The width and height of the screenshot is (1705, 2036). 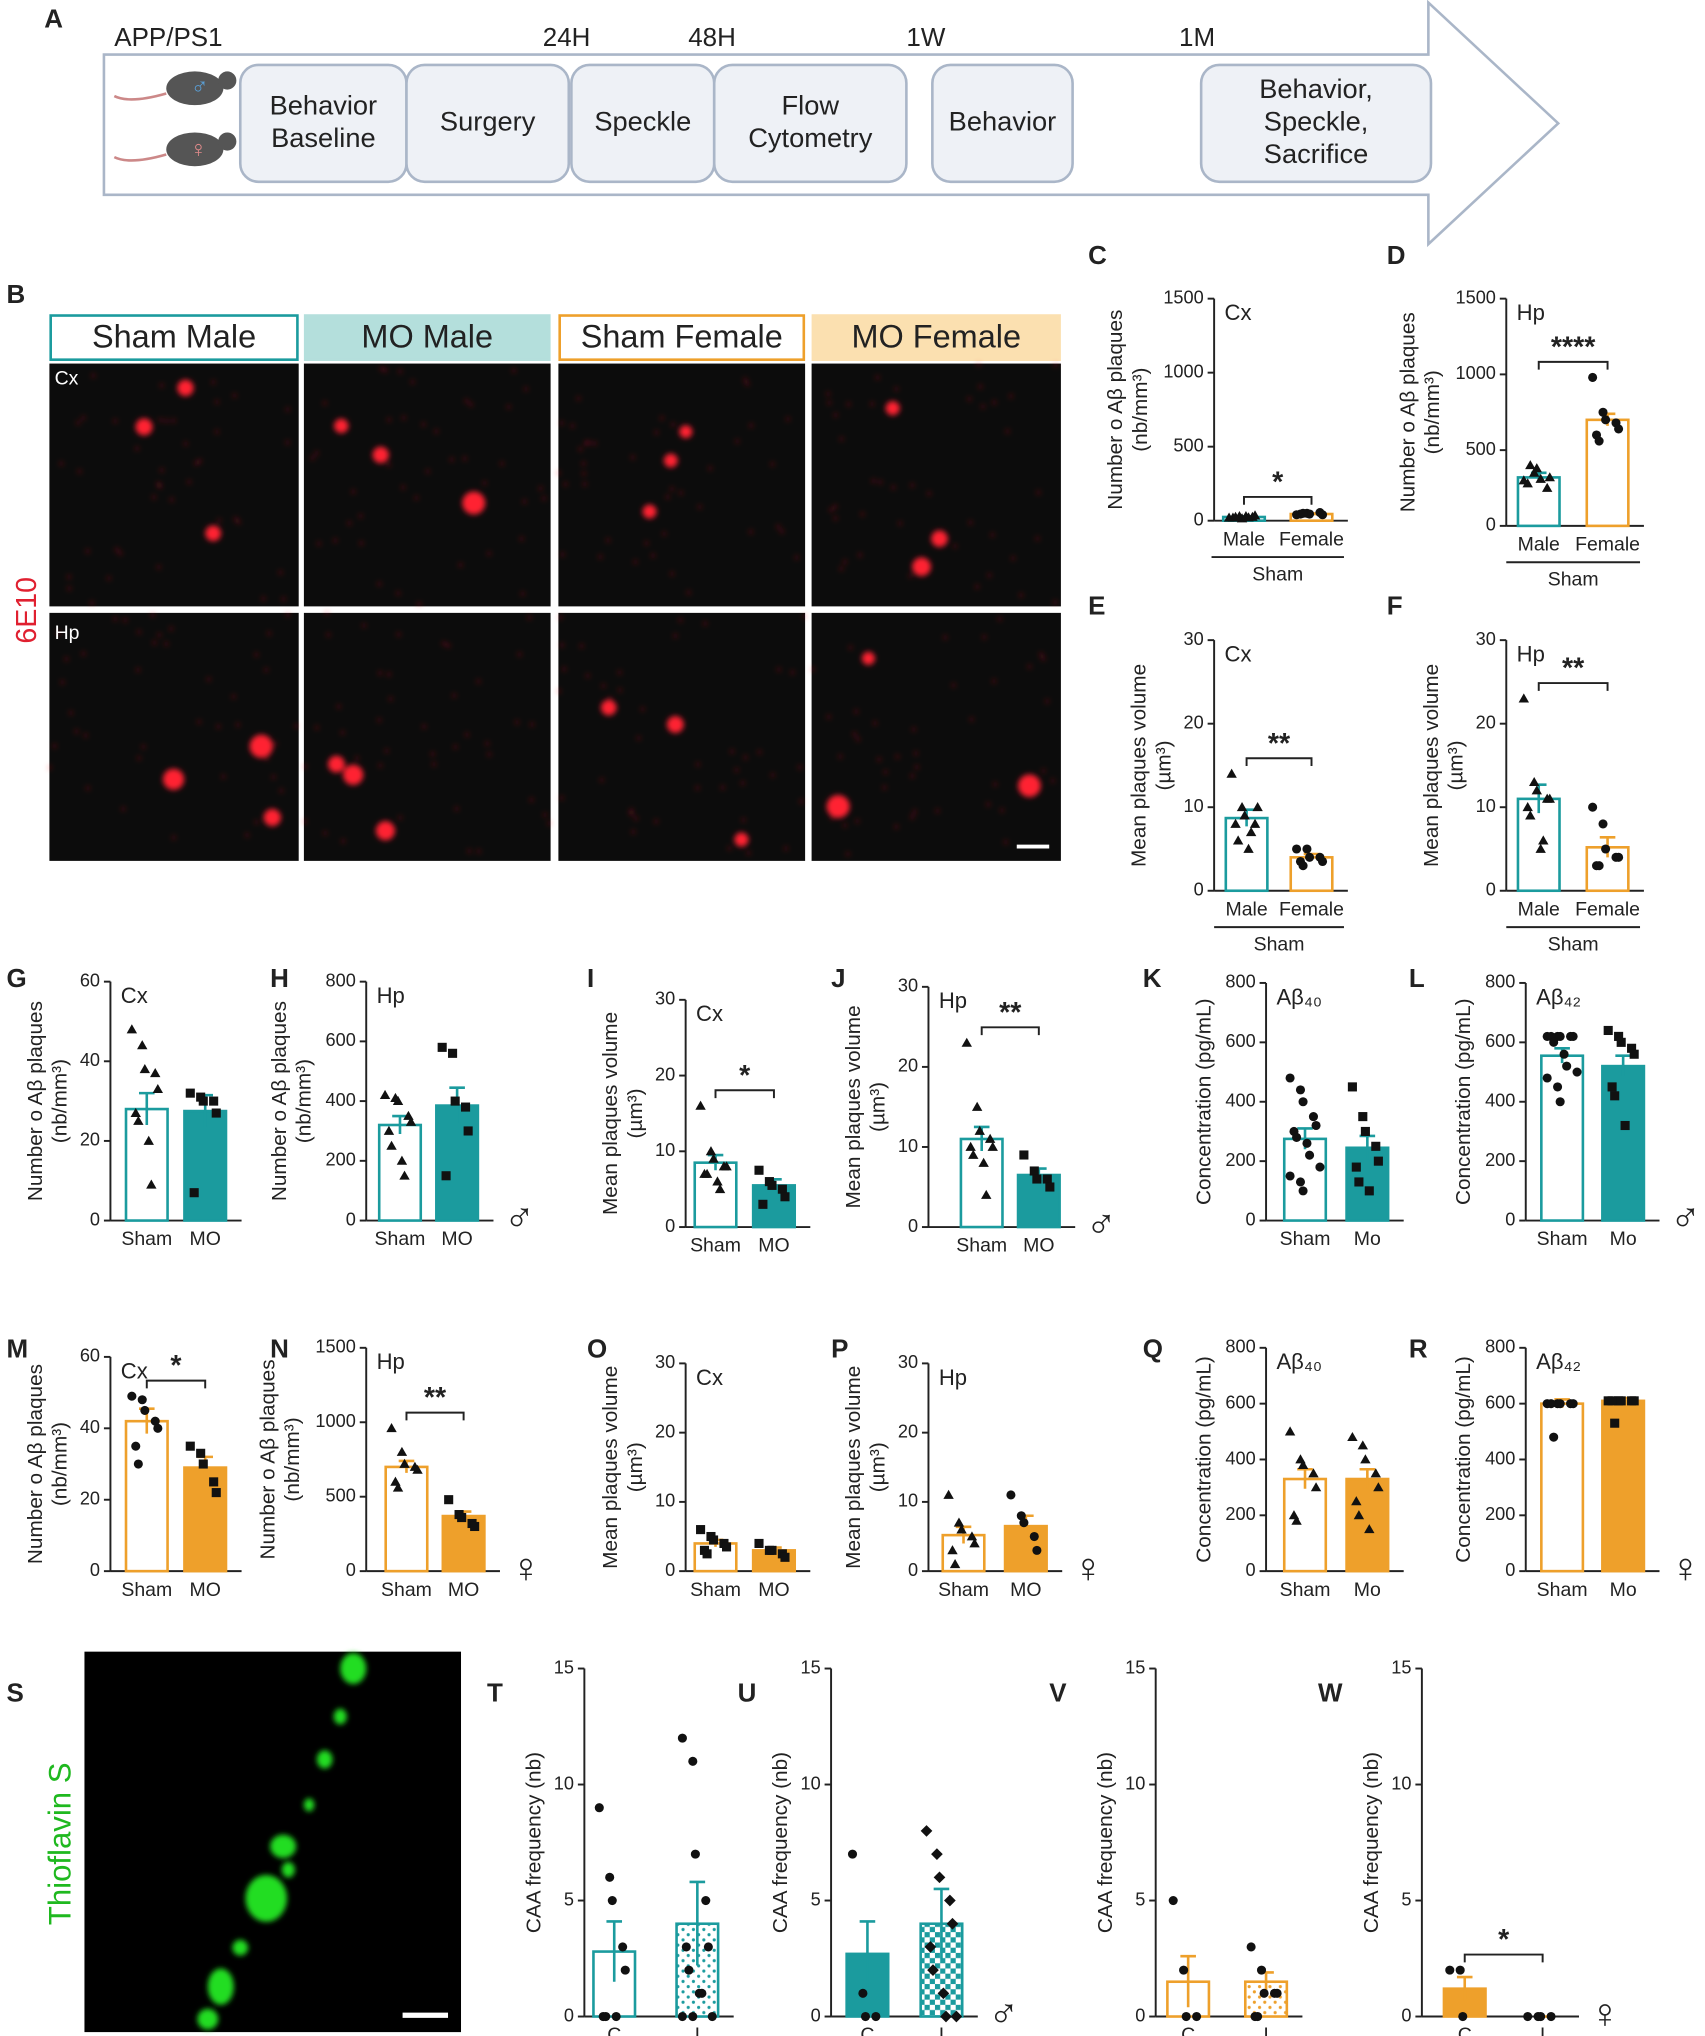 What do you see at coordinates (981, 1183) in the screenshot?
I see `bar` at bounding box center [981, 1183].